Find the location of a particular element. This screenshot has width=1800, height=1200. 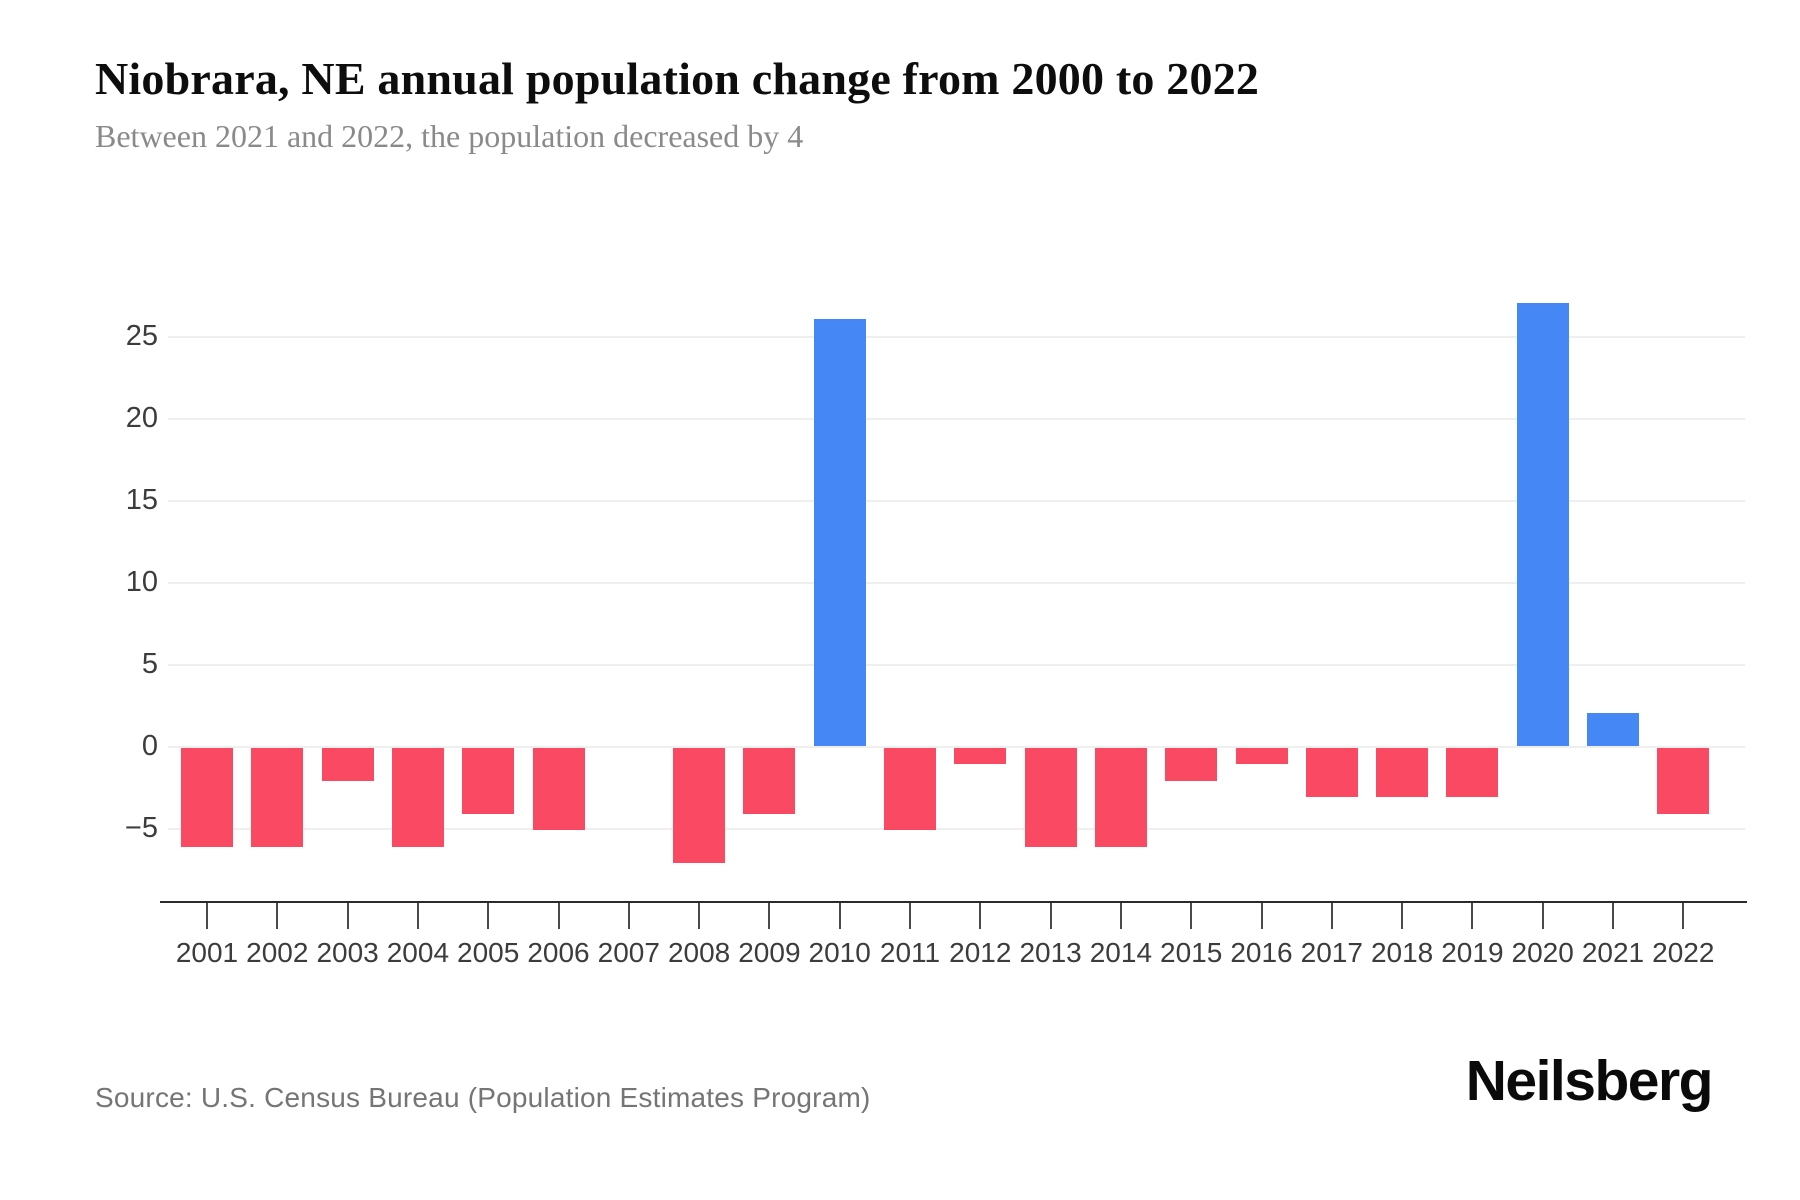

x-axis-label: 2012 is located at coordinates (980, 952).